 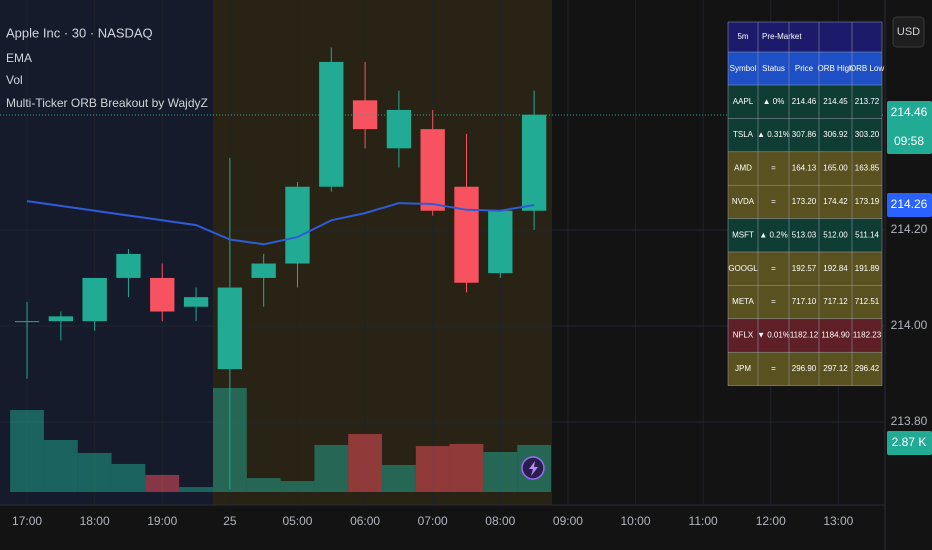 What do you see at coordinates (365, 521) in the screenshot?
I see `x-tick-label: 06:00` at bounding box center [365, 521].